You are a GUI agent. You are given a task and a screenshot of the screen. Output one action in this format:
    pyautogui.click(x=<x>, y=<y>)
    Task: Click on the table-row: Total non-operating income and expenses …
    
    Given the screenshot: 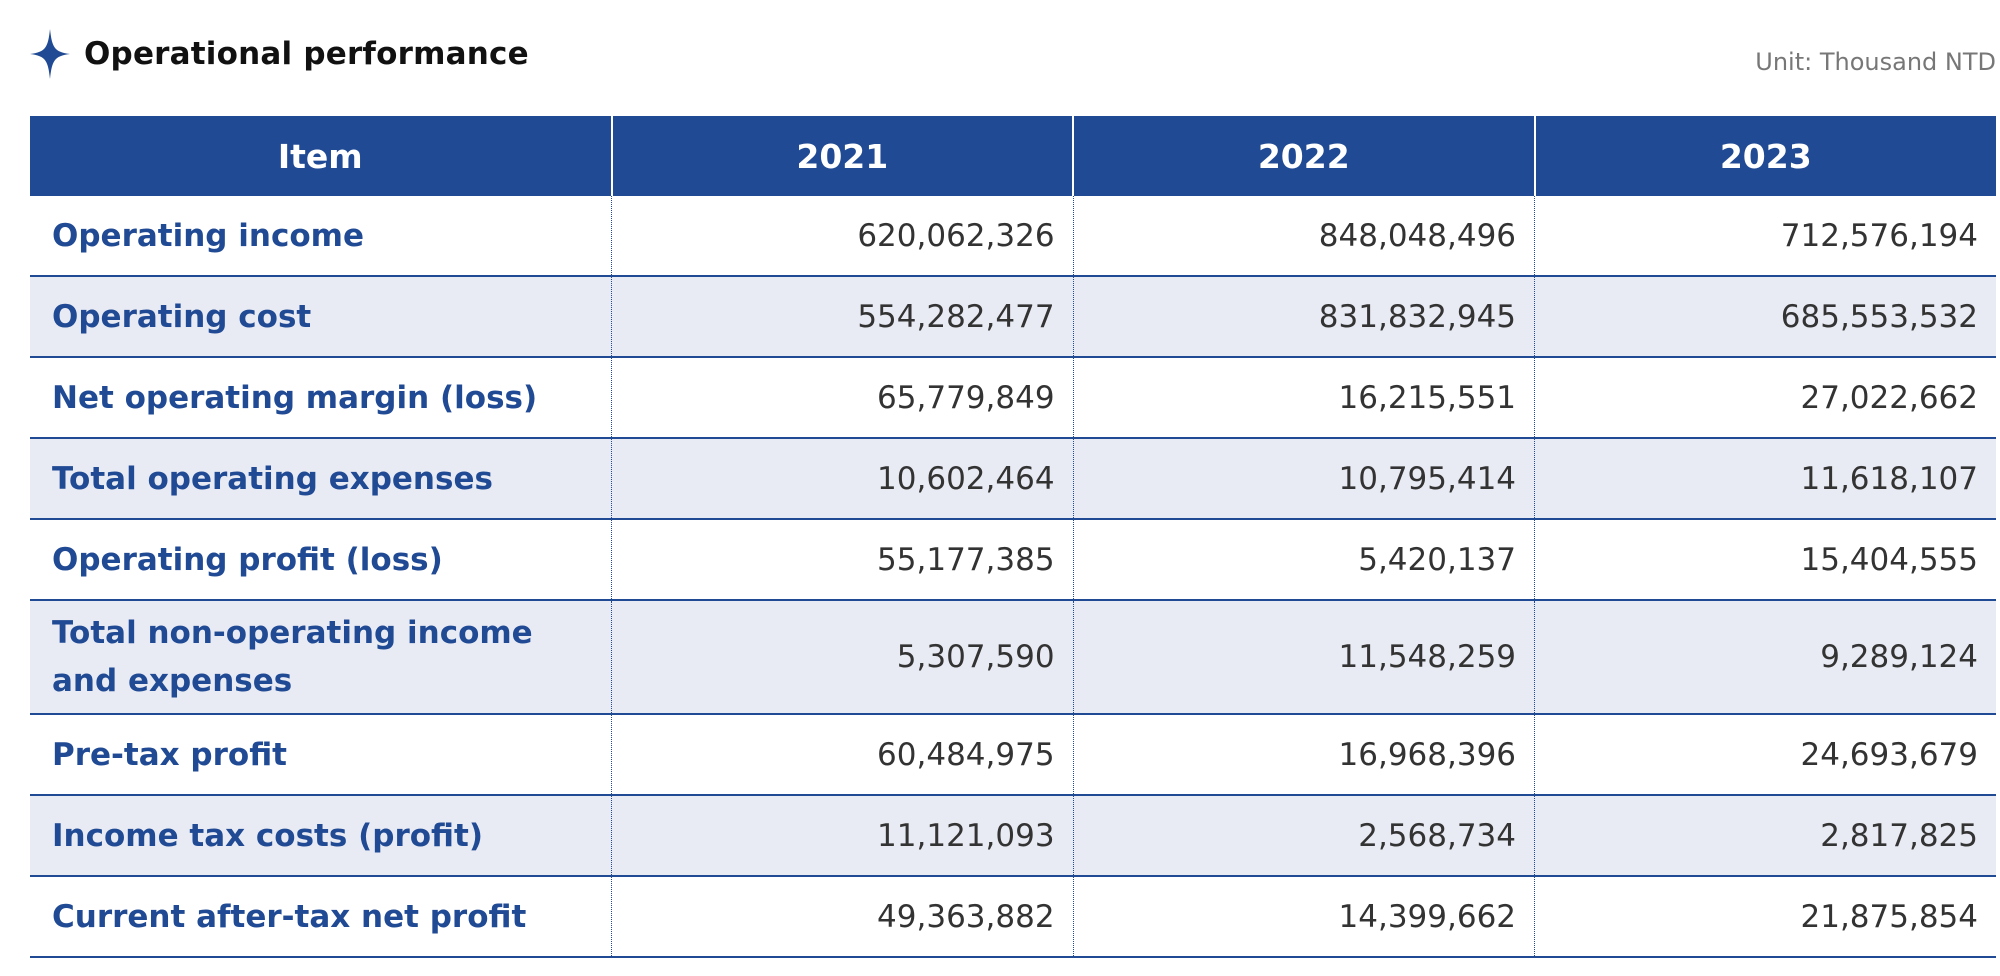 What is the action you would take?
    pyautogui.click(x=1013, y=657)
    